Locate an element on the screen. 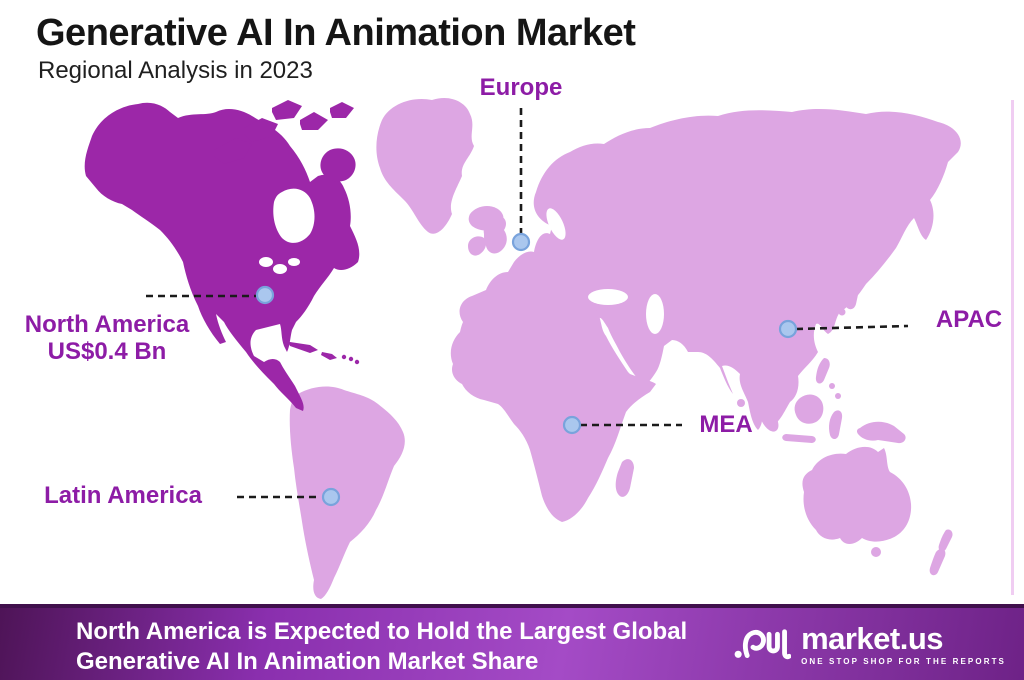 The height and width of the screenshot is (680, 1024). landmass-nz-south is located at coordinates (937, 562).